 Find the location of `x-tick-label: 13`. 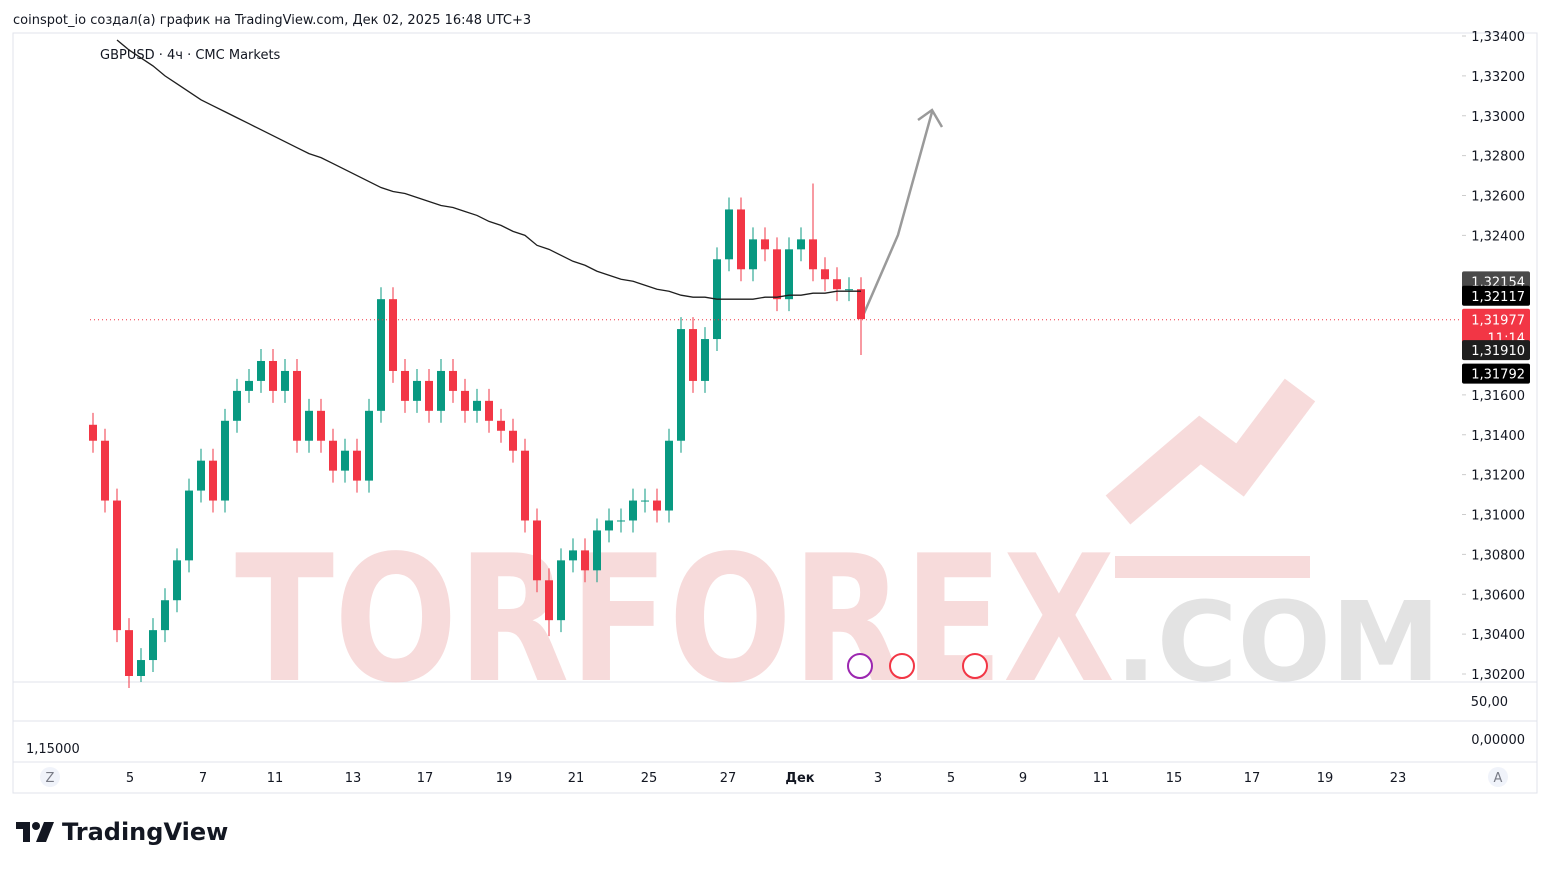

x-tick-label: 13 is located at coordinates (353, 778).